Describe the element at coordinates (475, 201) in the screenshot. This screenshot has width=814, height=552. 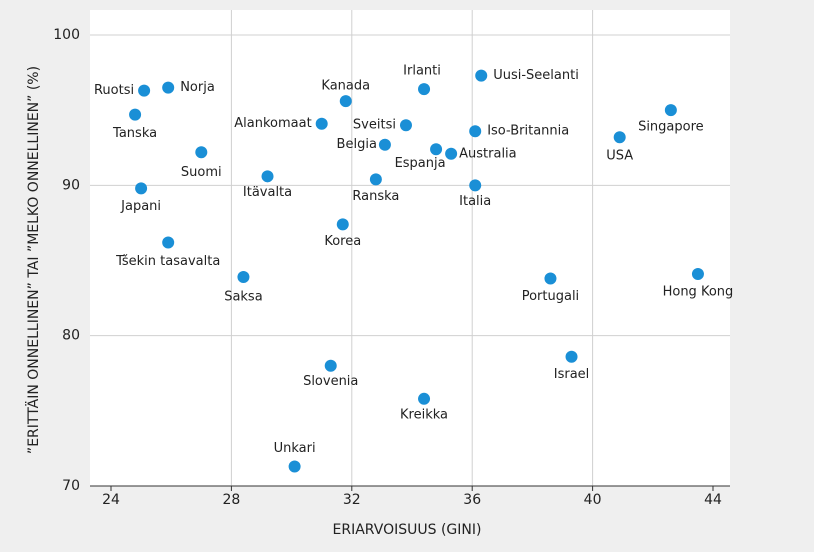
I see `point-label: Italia` at that location.